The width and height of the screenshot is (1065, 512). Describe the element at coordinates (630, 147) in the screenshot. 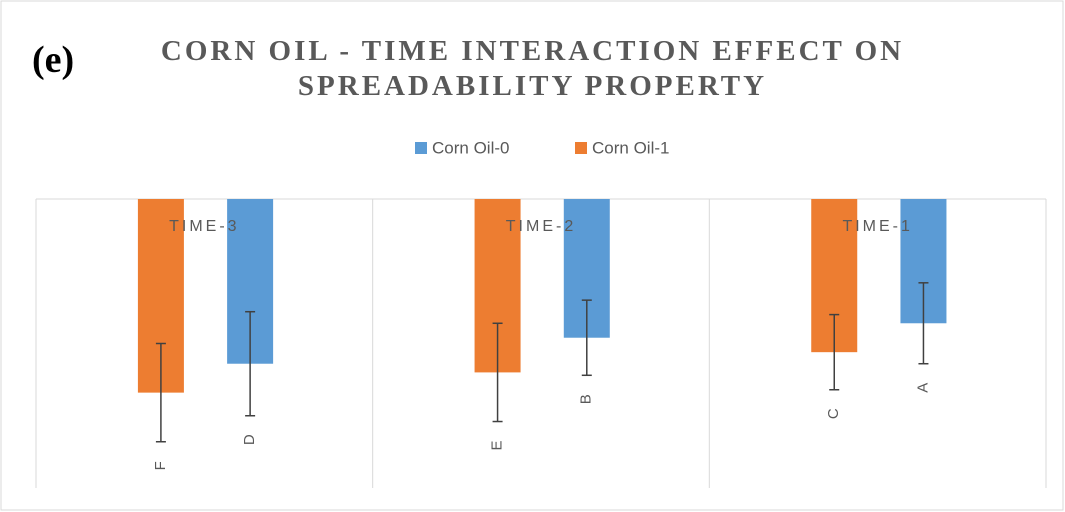

I see `legend-label: Corn Oil-1` at that location.